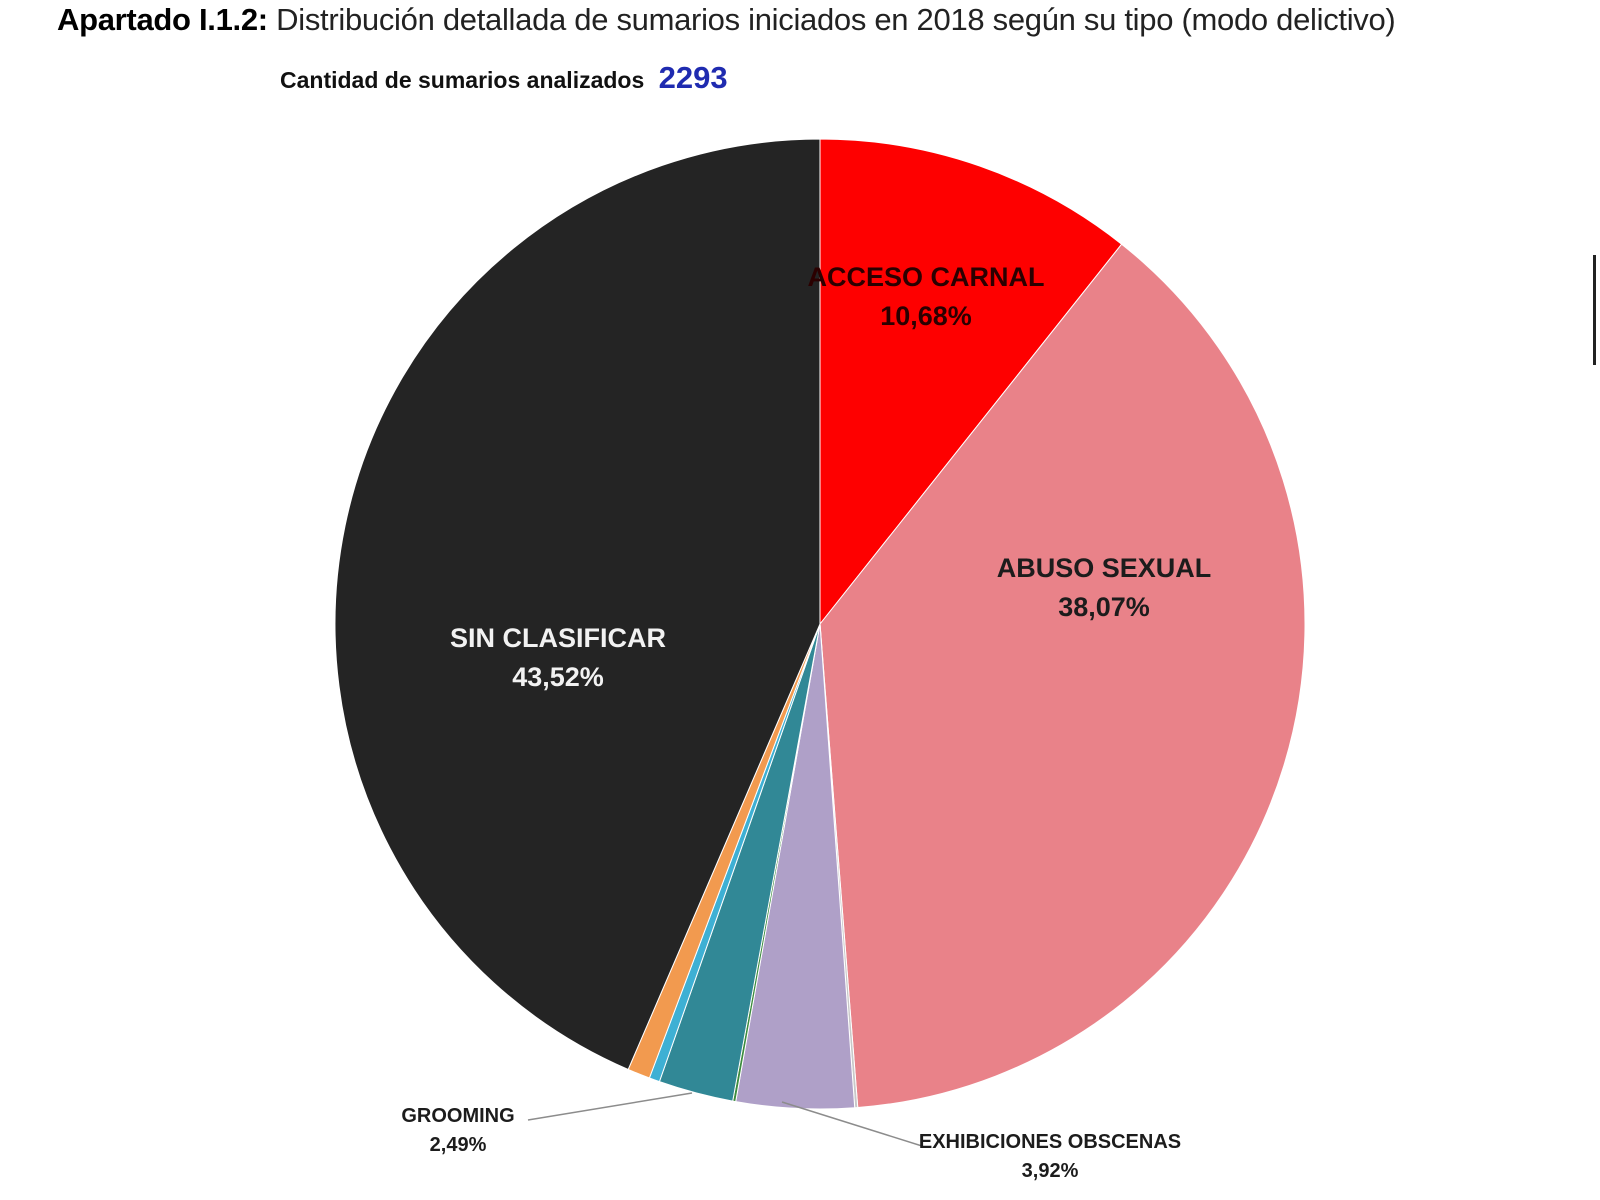 This screenshot has width=1600, height=1200. I want to click on subtitle: Cantidad de sumarios analizados 2293, so click(504, 78).